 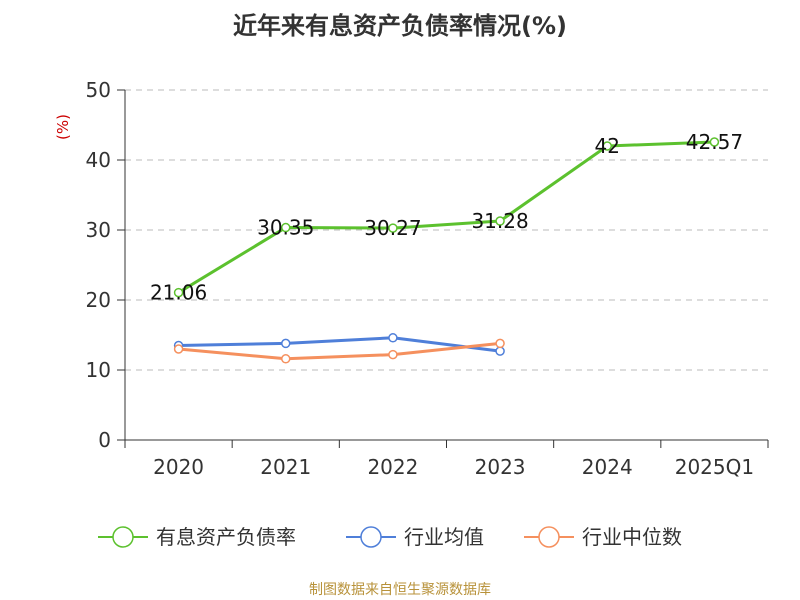 What do you see at coordinates (98, 370) in the screenshot?
I see `y-tick-label: 10` at bounding box center [98, 370].